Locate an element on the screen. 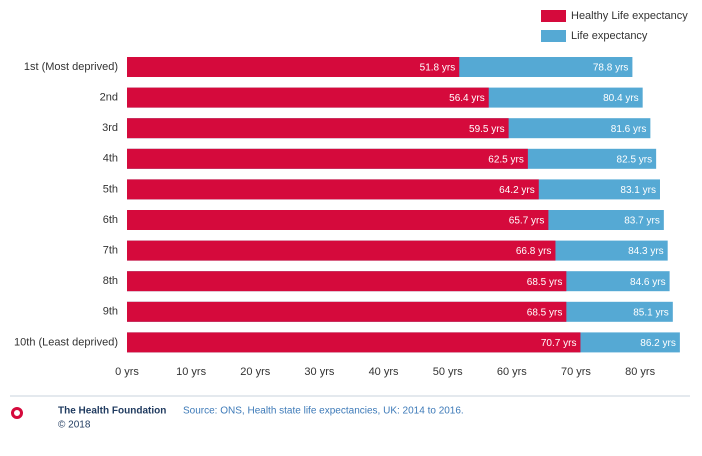  x-tick-label: 70 yrs is located at coordinates (576, 372).